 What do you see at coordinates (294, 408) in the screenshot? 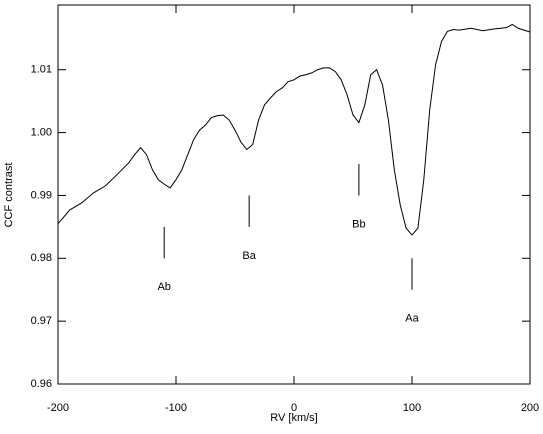
I see `x-tick-label: 0` at bounding box center [294, 408].